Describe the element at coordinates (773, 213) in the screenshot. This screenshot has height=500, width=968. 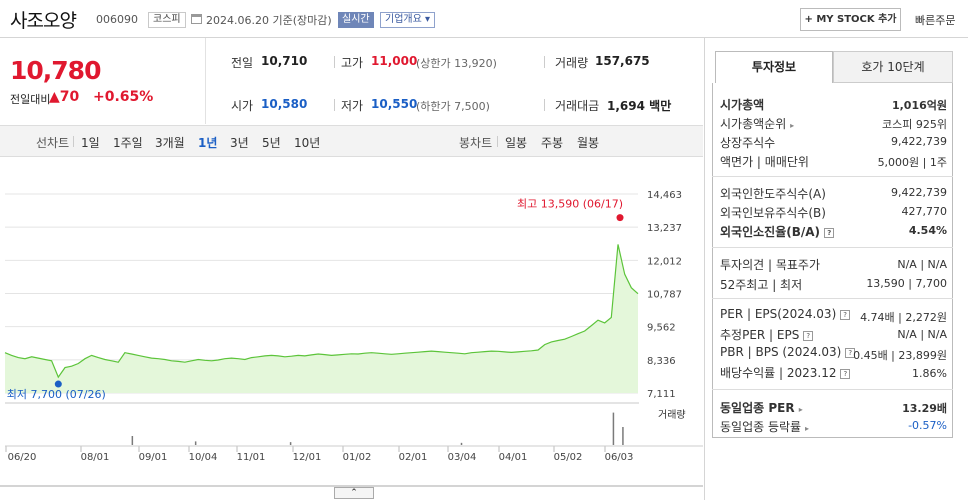
I see `foreign-hold-label: 외국인보유주식수(B)` at that location.